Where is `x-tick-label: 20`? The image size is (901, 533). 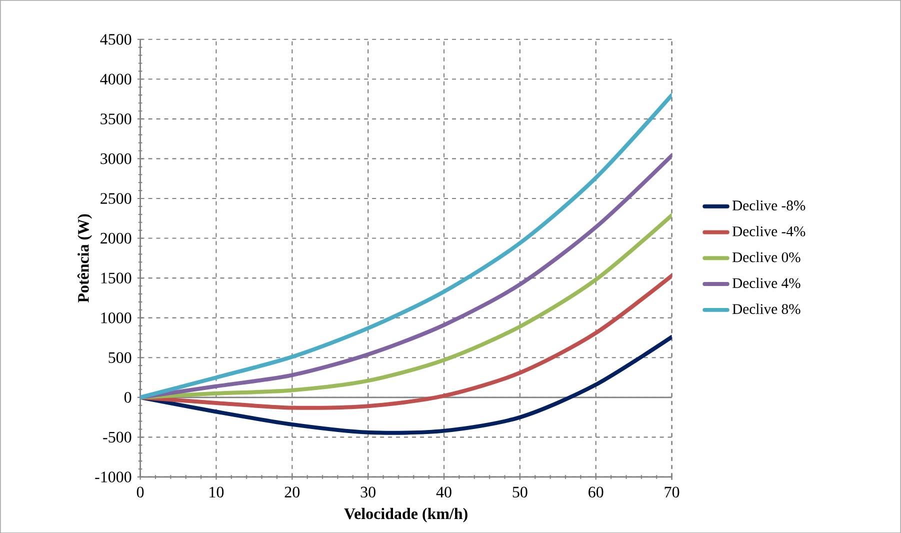 x-tick-label: 20 is located at coordinates (292, 492).